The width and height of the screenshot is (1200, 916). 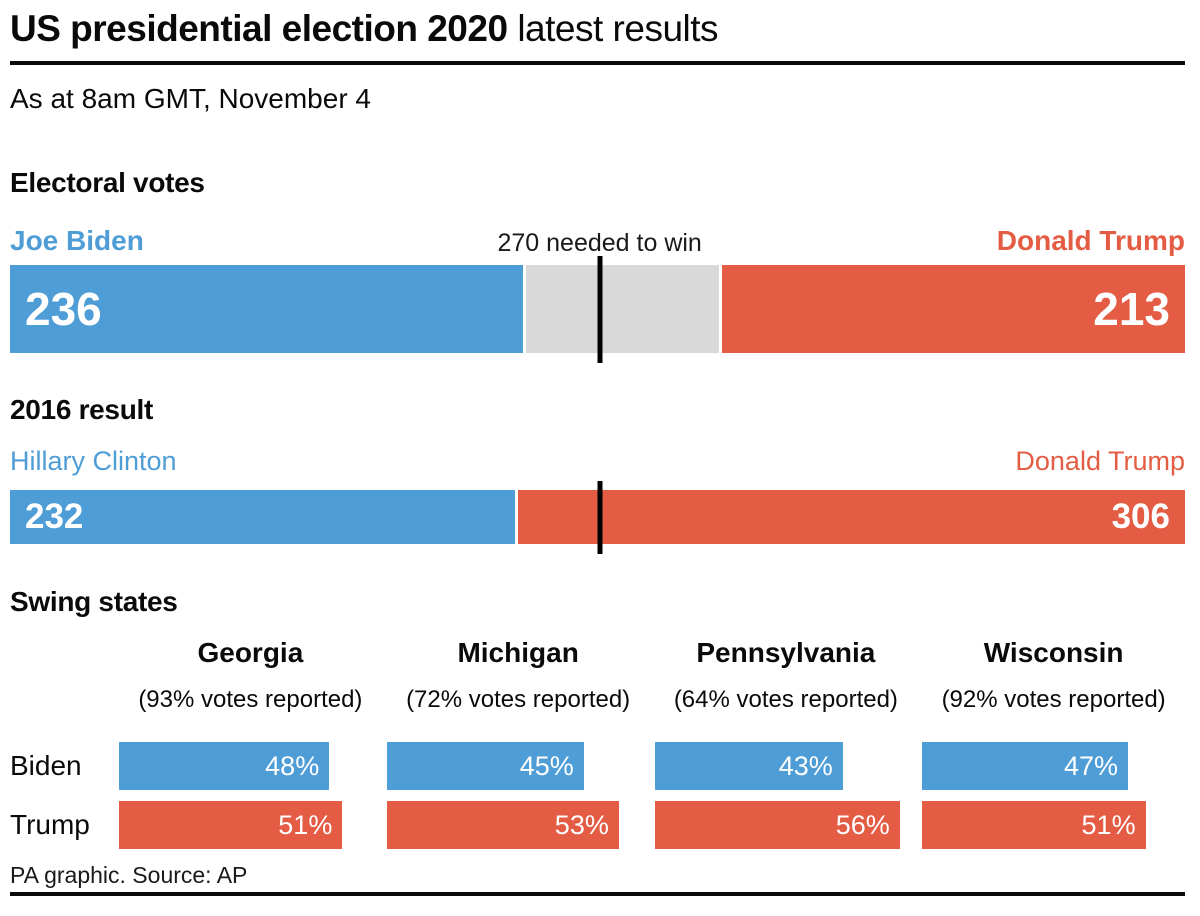 I want to click on state-header-georgia: Georgia (93% votes reported), so click(x=250, y=684).